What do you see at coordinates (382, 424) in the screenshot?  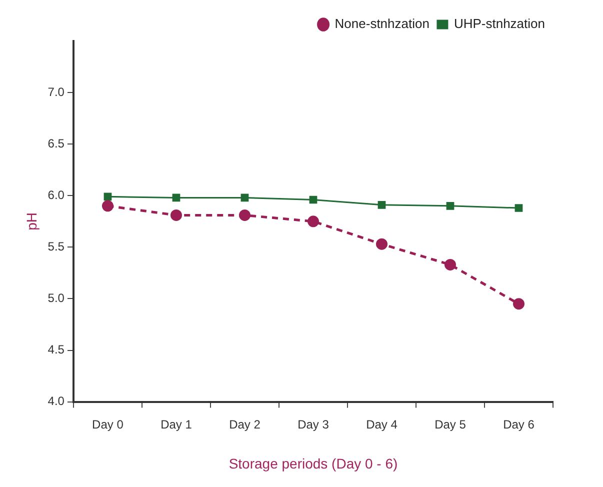 I see `x-tick-label: Day 4` at bounding box center [382, 424].